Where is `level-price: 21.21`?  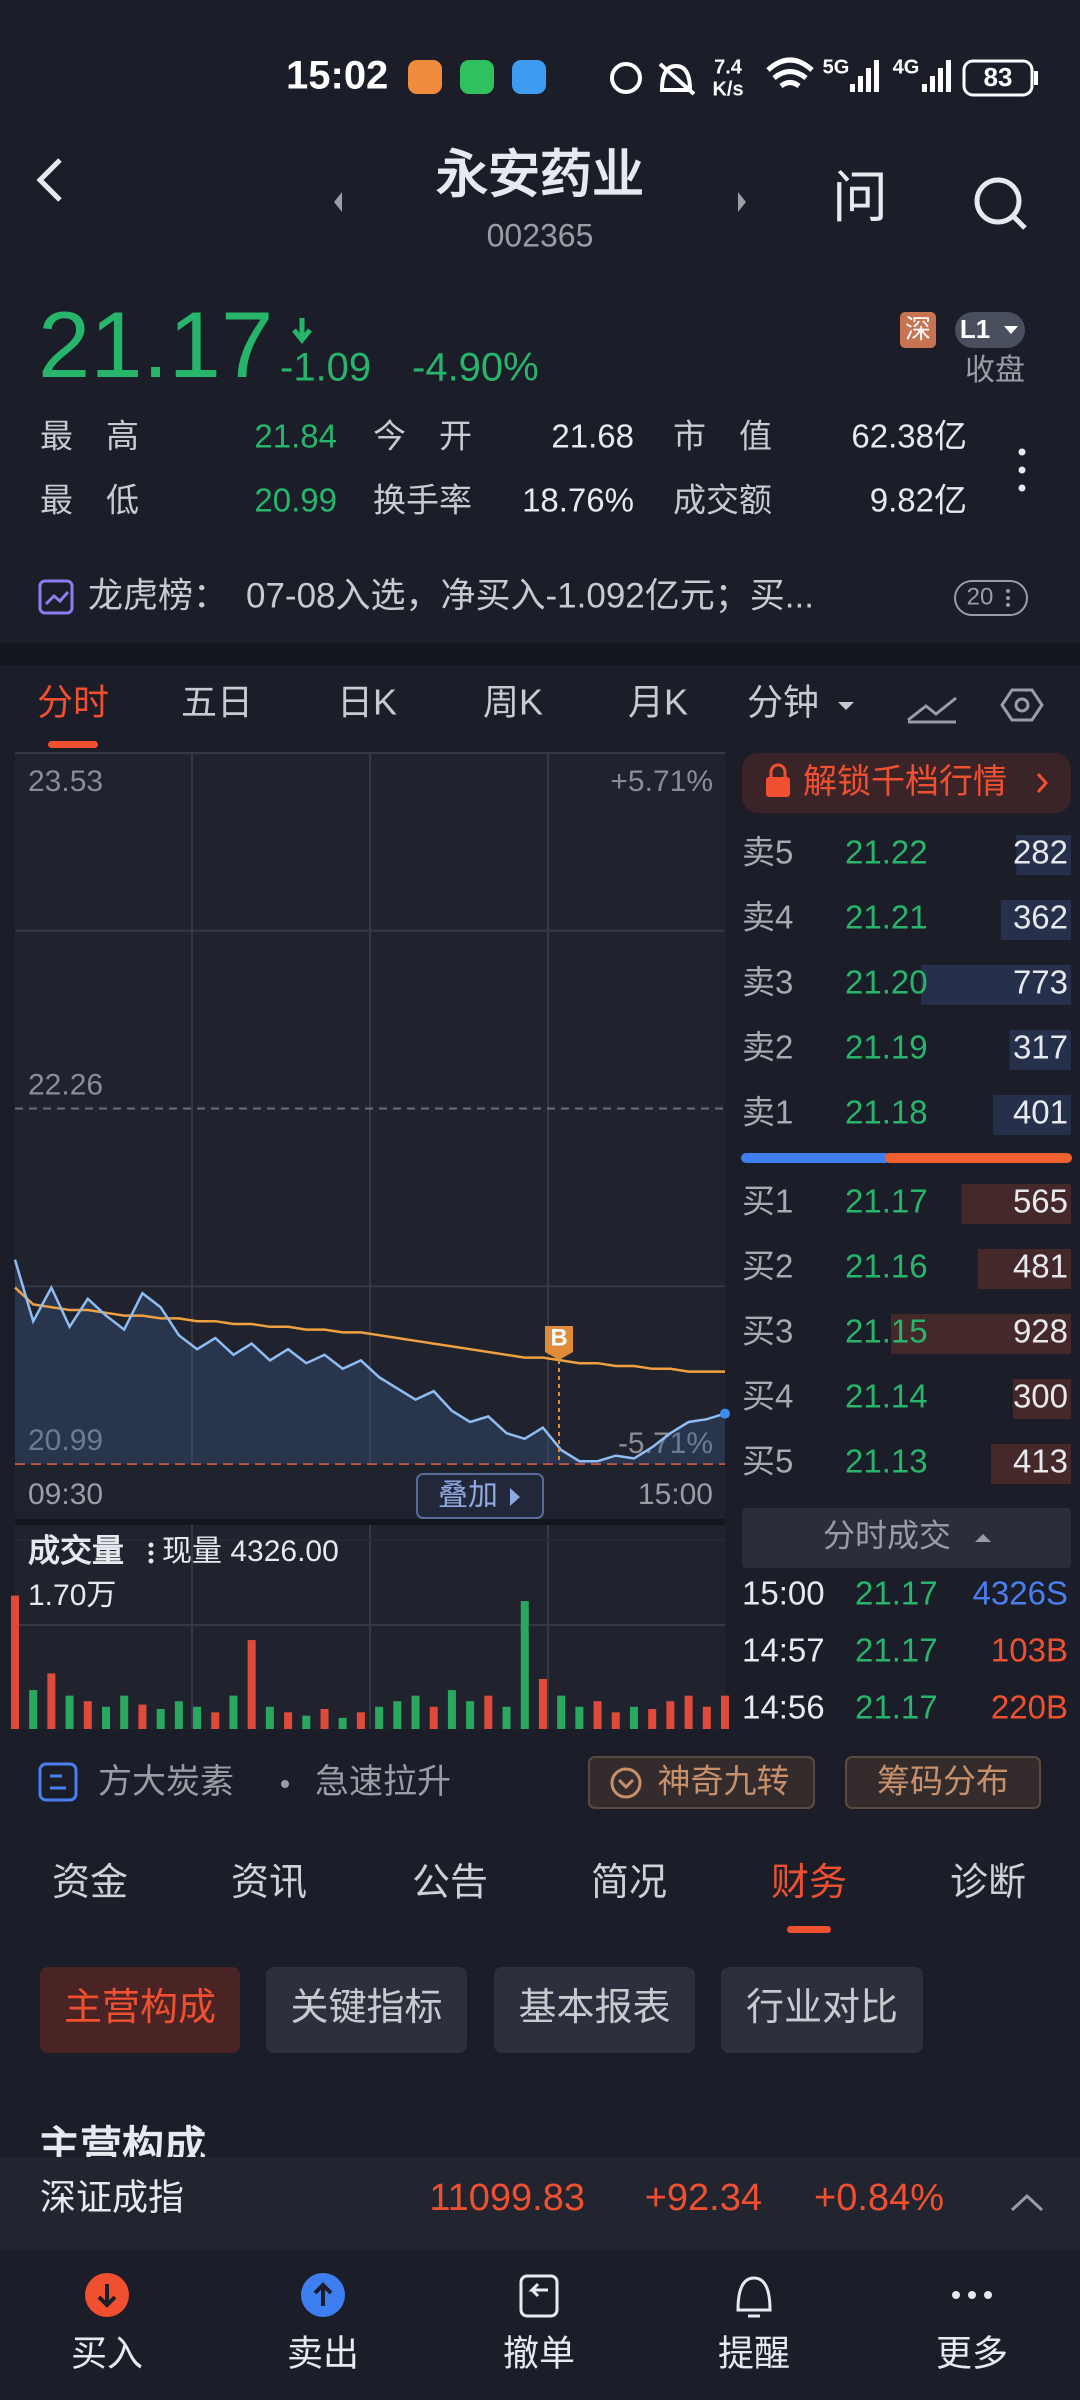 level-price: 21.21 is located at coordinates (886, 917).